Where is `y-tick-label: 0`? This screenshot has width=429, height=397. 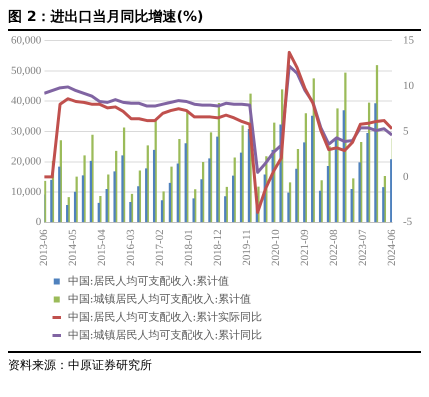 y-tick-label: 0 is located at coordinates (39, 222).